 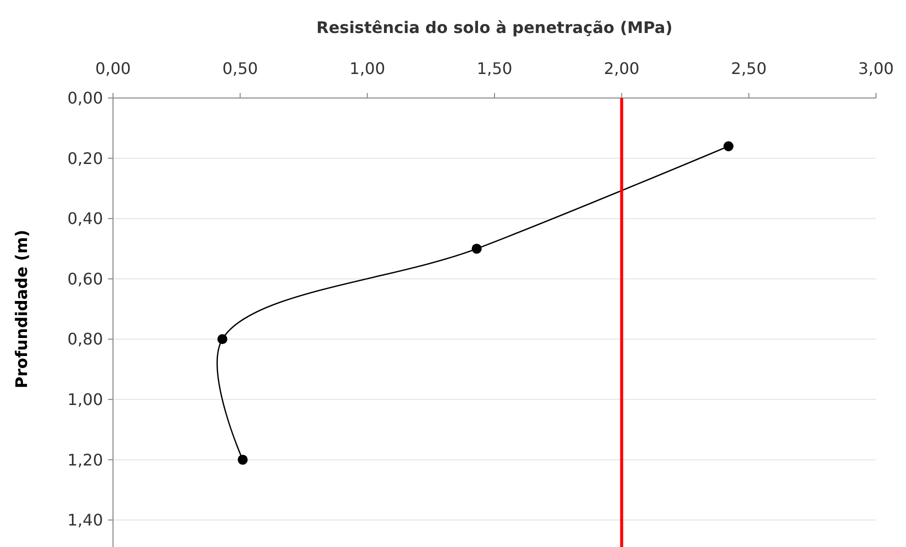 What do you see at coordinates (85, 400) in the screenshot?
I see `y-tick-label: 1,00` at bounding box center [85, 400].